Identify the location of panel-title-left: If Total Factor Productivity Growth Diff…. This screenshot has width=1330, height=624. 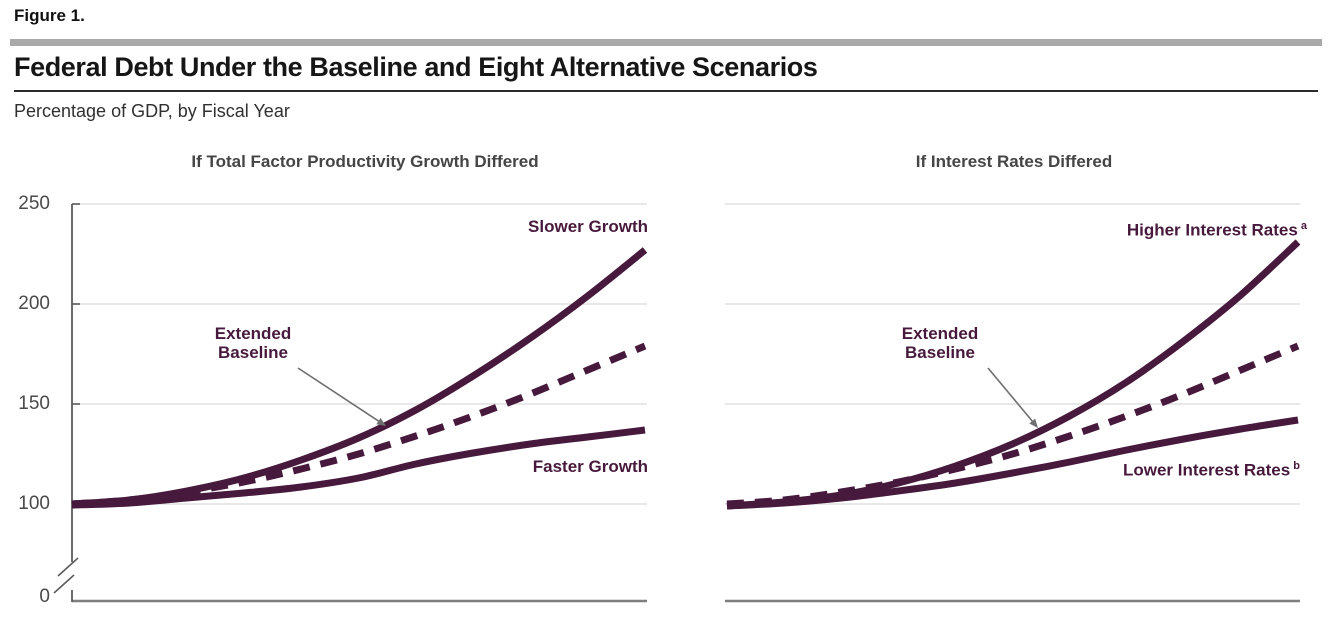
(365, 161).